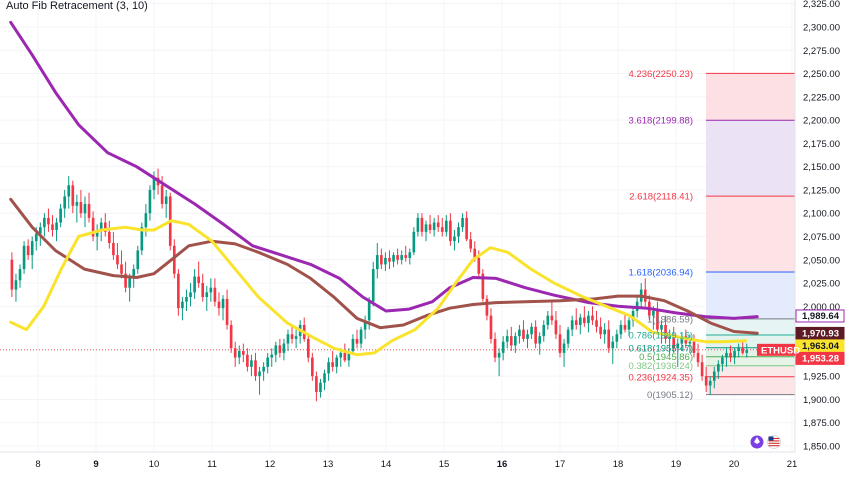 Image resolution: width=852 pixels, height=485 pixels. What do you see at coordinates (820, 346) in the screenshot?
I see `price-tag: 1,963.04` at bounding box center [820, 346].